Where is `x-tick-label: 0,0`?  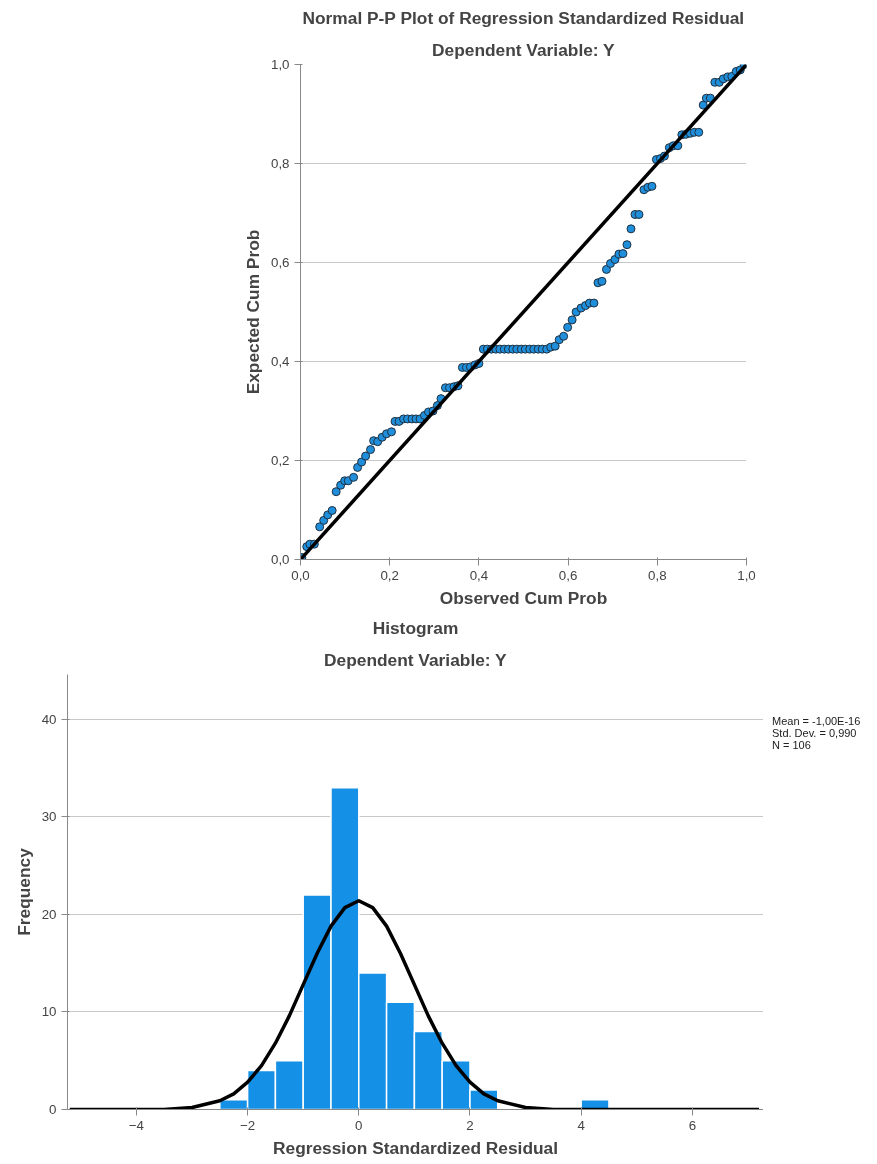
x-tick-label: 0,0 is located at coordinates (300, 575).